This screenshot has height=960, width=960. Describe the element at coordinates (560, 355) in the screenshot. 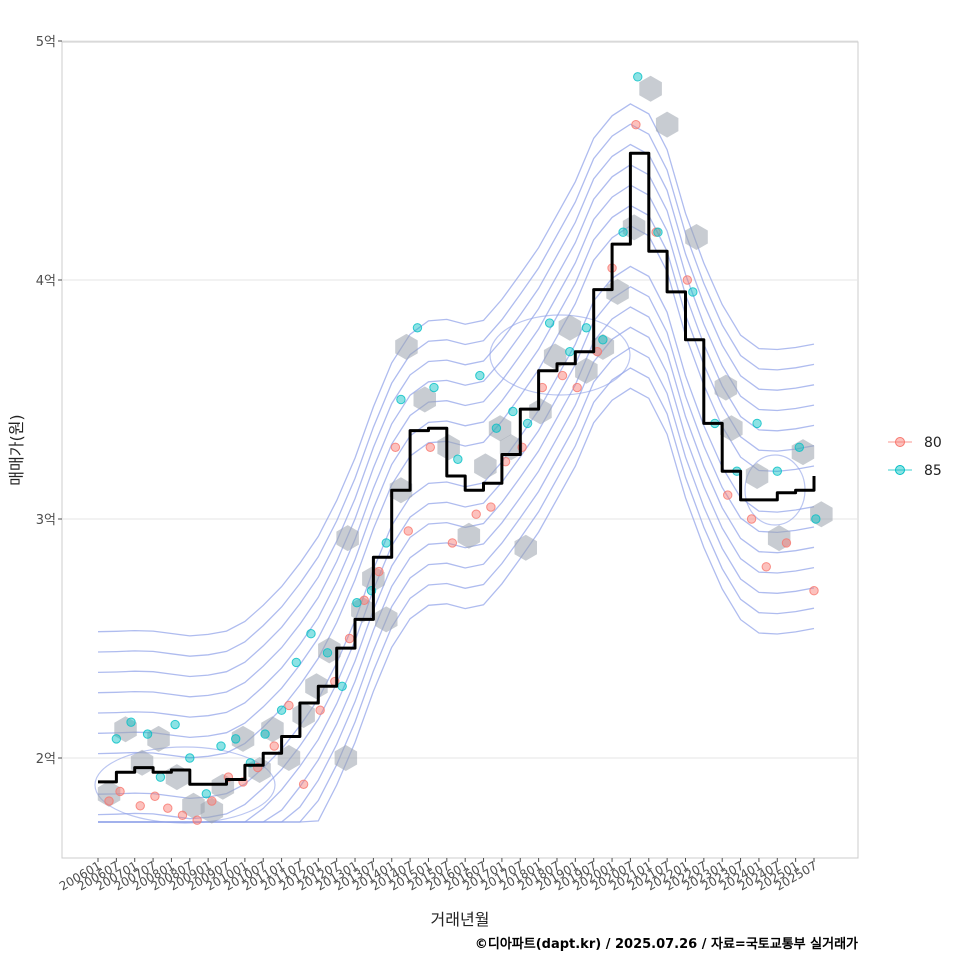

I see `contour-ellipse` at that location.